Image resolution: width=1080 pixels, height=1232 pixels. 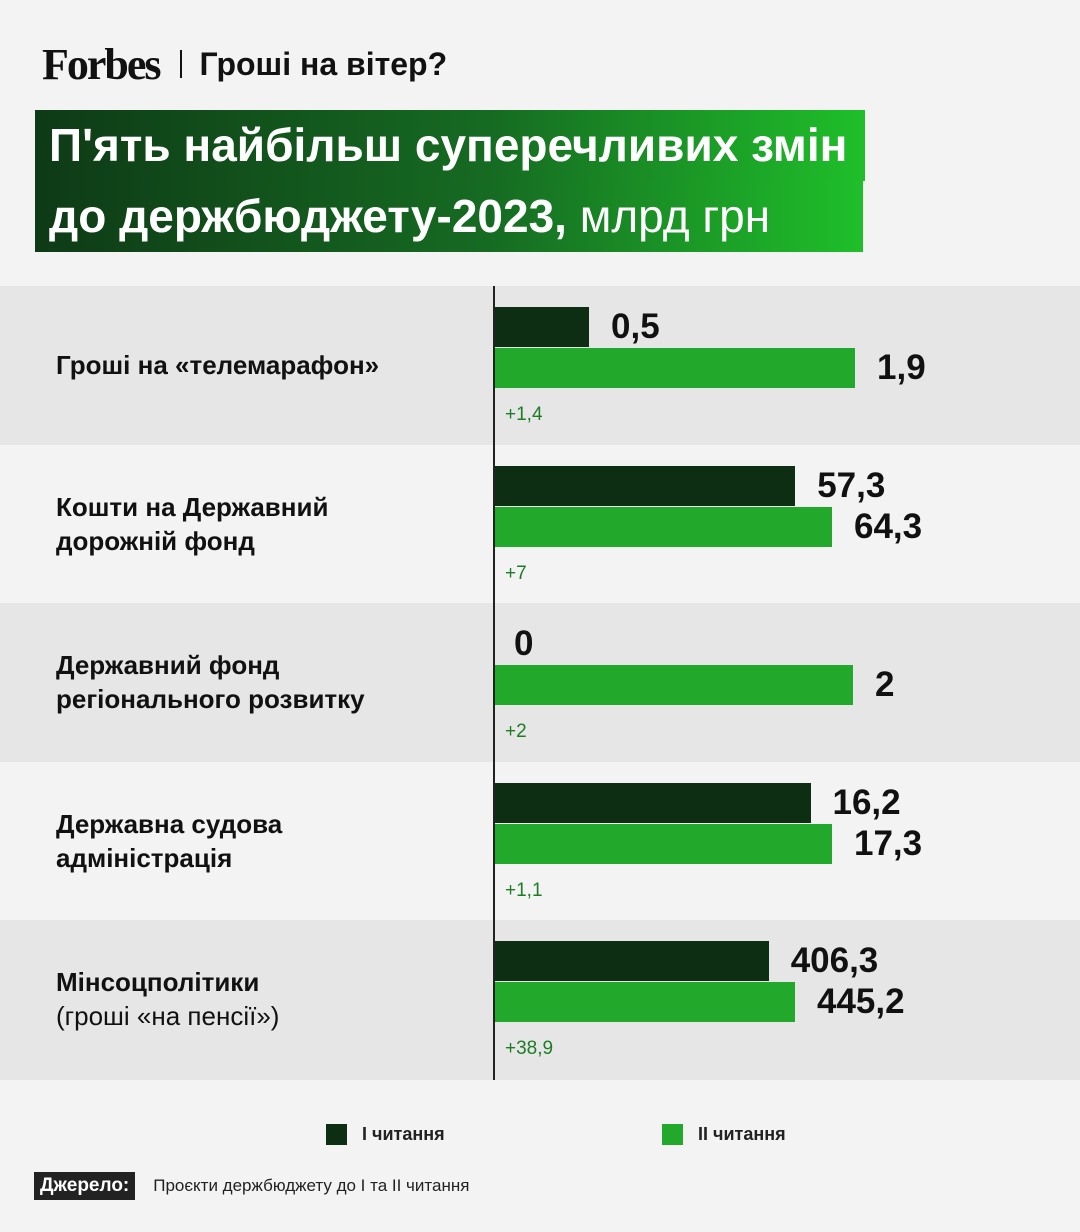 What do you see at coordinates (524, 643) in the screenshot?
I see `value-label-reading1: 0` at bounding box center [524, 643].